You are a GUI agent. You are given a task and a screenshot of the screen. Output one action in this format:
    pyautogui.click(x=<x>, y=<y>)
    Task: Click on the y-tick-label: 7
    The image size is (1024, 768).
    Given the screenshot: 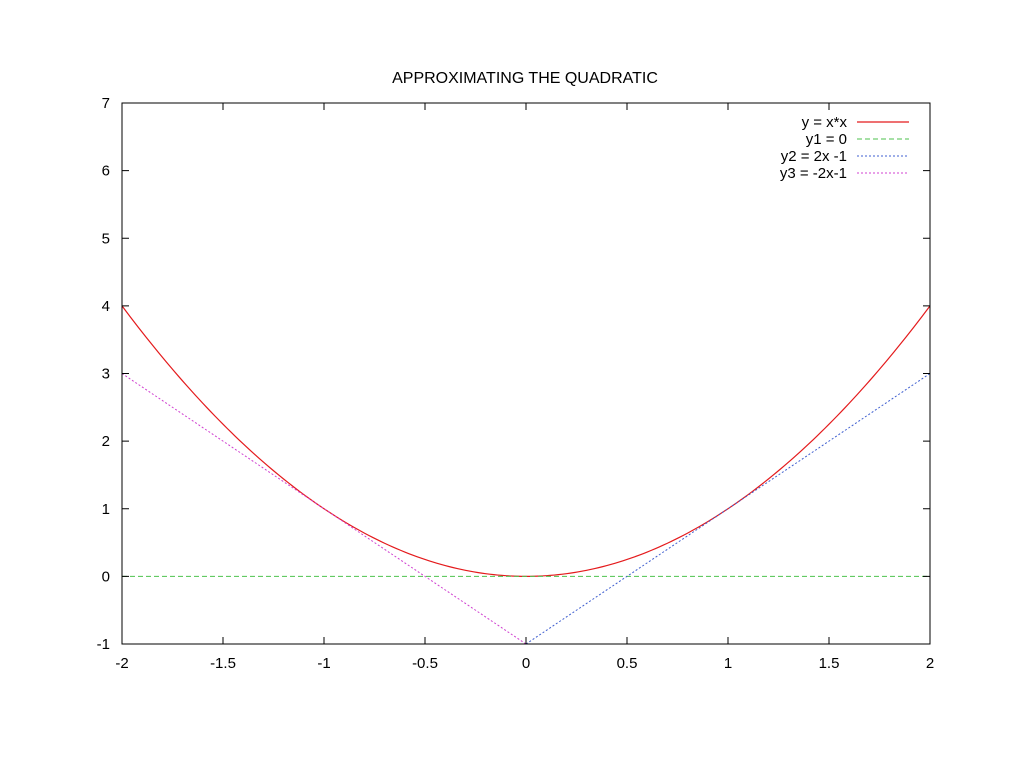 What is the action you would take?
    pyautogui.click(x=106, y=103)
    